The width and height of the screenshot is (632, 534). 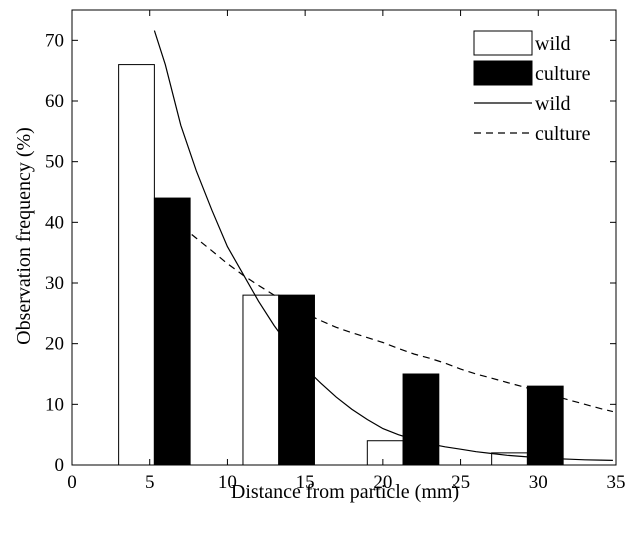 What do you see at coordinates (150, 482) in the screenshot?
I see `x-tick-label: 5` at bounding box center [150, 482].